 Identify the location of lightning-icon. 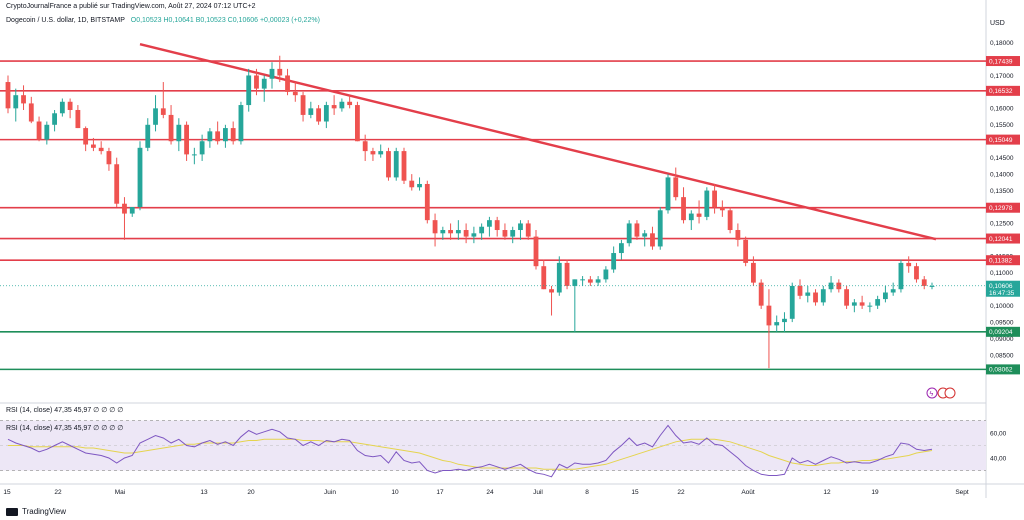
(932, 393).